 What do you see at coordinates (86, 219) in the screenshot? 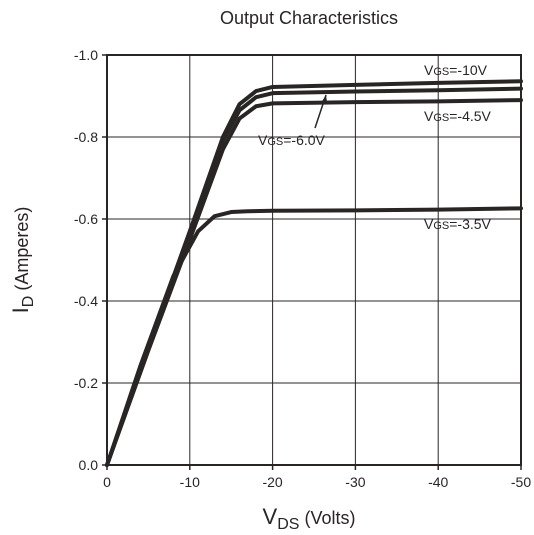
I see `y-tick-label-3: -0.6` at bounding box center [86, 219].